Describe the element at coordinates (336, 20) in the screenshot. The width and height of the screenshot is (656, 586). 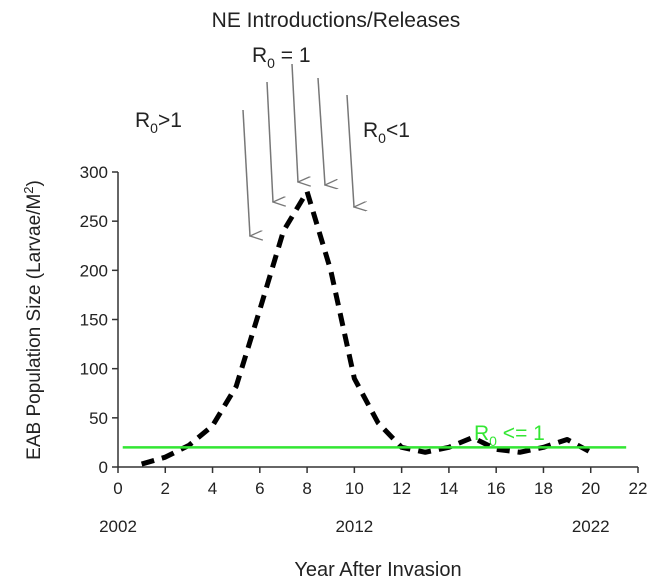
I see `chart-title: NE Introductions/Releases` at that location.